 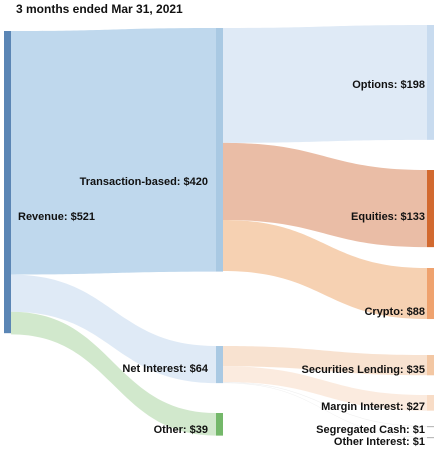 I want to click on node-bar-other, so click(x=219, y=424).